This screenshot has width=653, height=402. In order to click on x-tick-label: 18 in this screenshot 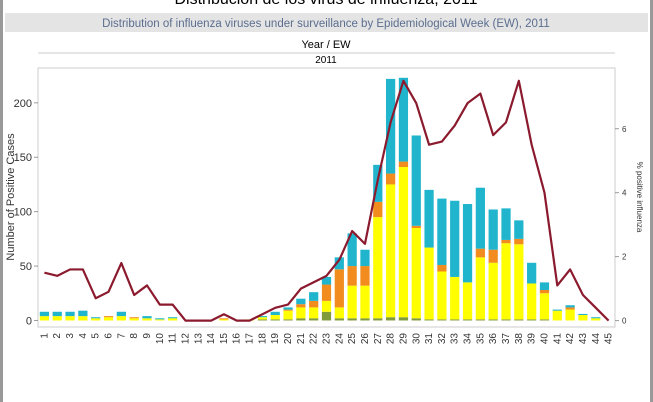, I will do `click(262, 339)`.